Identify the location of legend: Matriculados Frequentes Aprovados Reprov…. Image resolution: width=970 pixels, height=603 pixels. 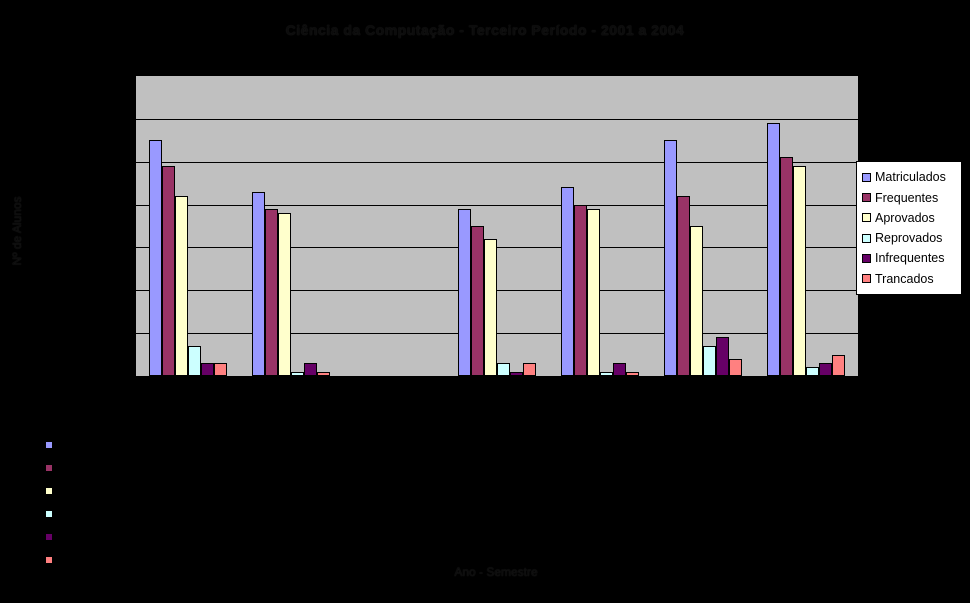
(909, 228).